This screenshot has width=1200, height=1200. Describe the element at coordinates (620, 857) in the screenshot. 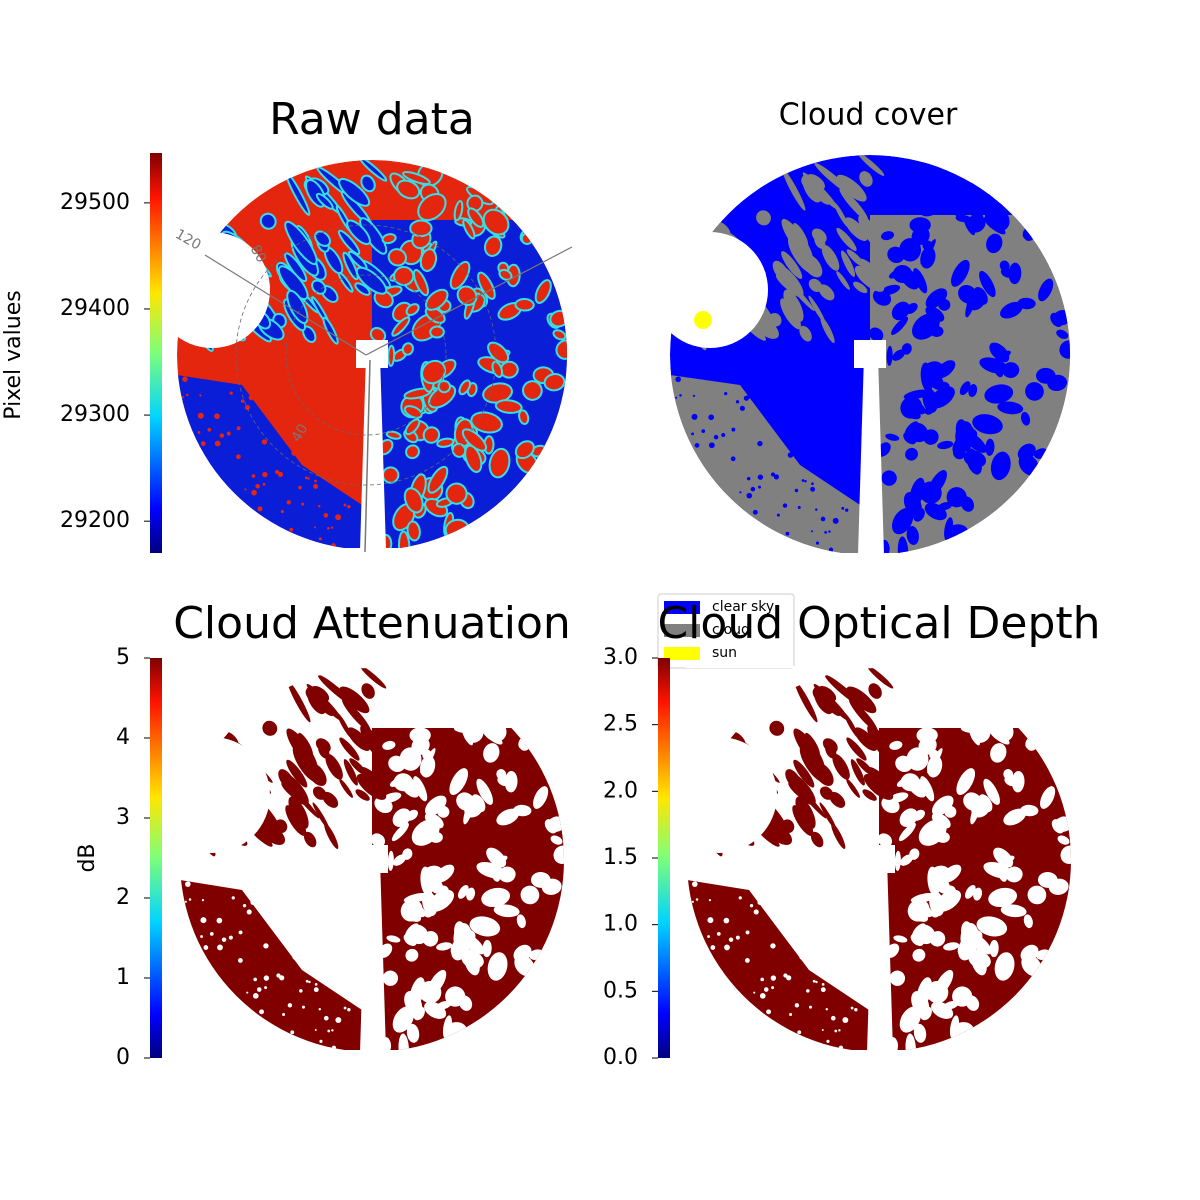

I see `colorbar-tick-label: 1.5` at that location.